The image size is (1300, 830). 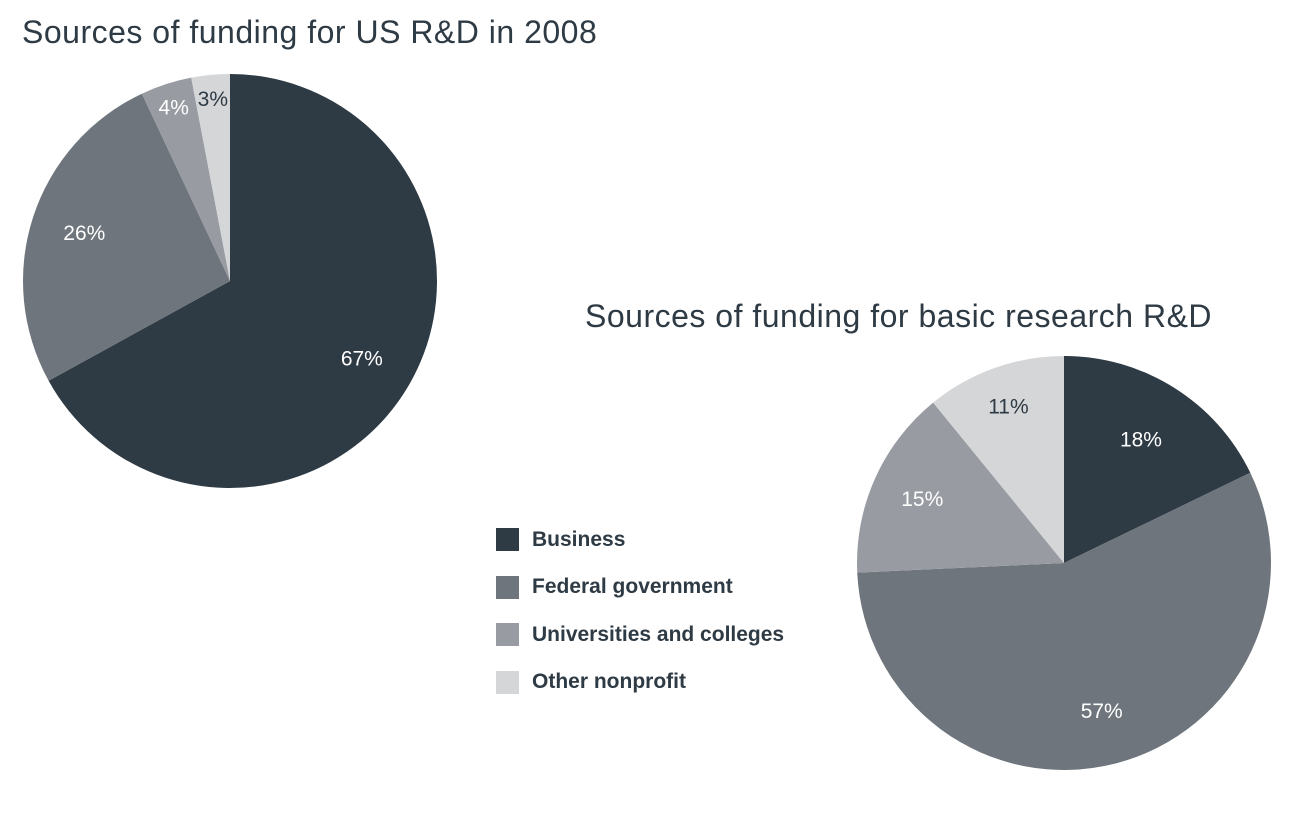 What do you see at coordinates (1157, 459) in the screenshot?
I see `pie-slice-business` at bounding box center [1157, 459].